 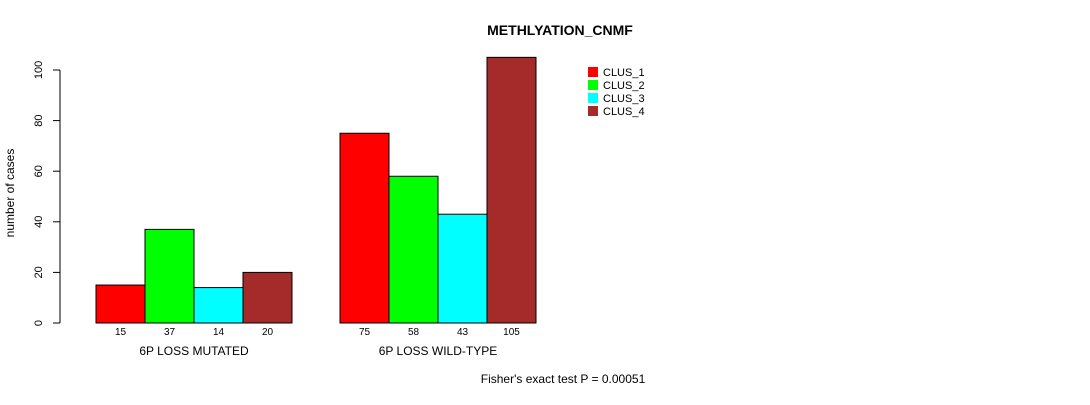 What do you see at coordinates (39, 222) in the screenshot?
I see `y-tick-label: 40` at bounding box center [39, 222].